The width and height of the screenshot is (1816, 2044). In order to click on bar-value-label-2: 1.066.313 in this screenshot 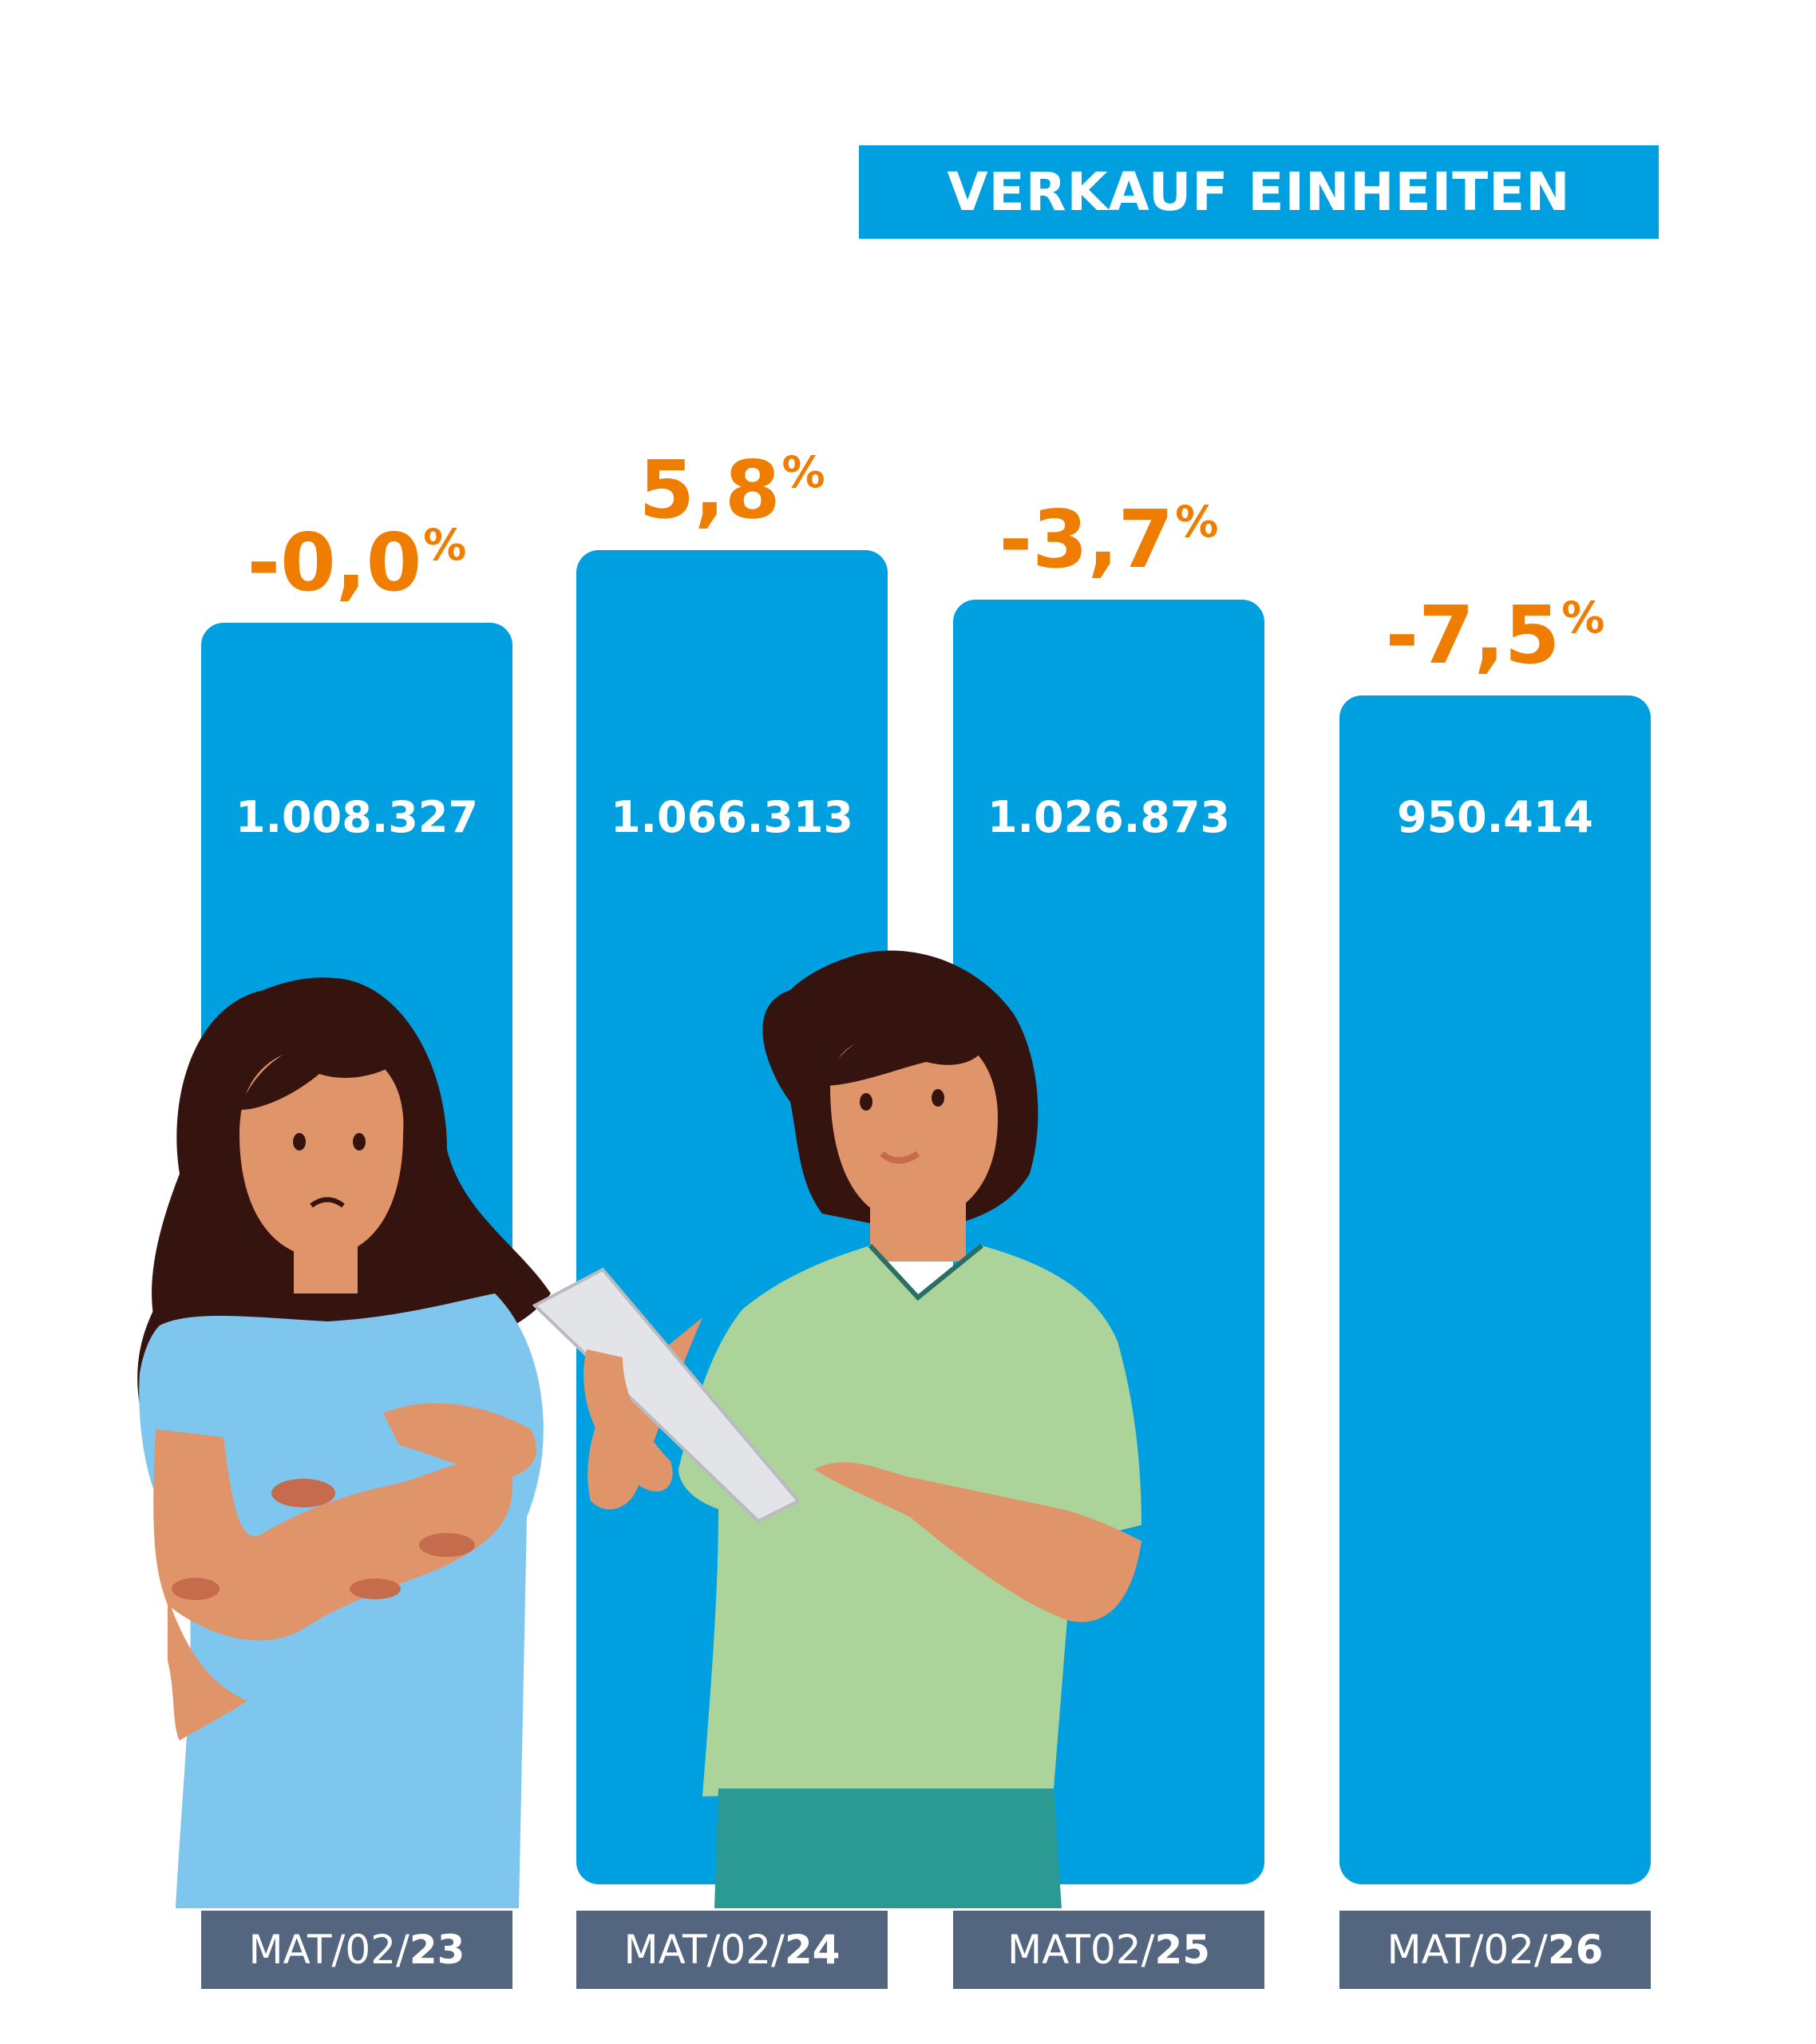, I will do `click(732, 817)`.